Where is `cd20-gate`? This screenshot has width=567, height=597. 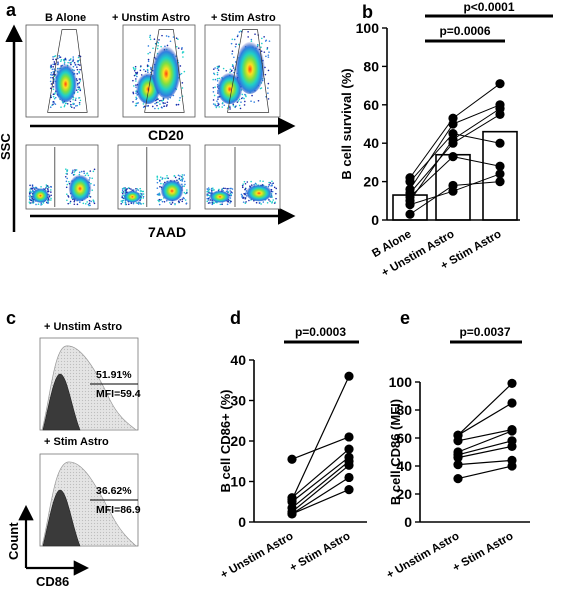
cd20-gate is located at coordinates (67, 71).